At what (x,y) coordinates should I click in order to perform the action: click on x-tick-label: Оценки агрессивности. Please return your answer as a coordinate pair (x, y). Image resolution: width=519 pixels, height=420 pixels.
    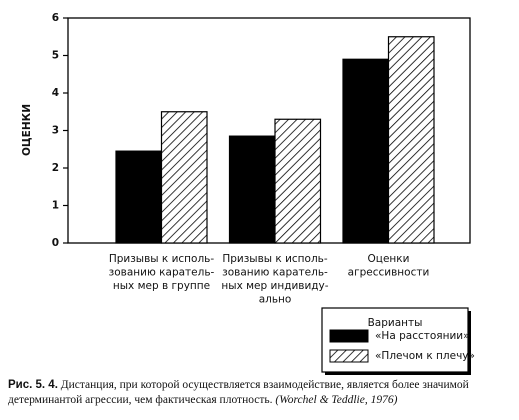
    Looking at the image, I should click on (389, 266).